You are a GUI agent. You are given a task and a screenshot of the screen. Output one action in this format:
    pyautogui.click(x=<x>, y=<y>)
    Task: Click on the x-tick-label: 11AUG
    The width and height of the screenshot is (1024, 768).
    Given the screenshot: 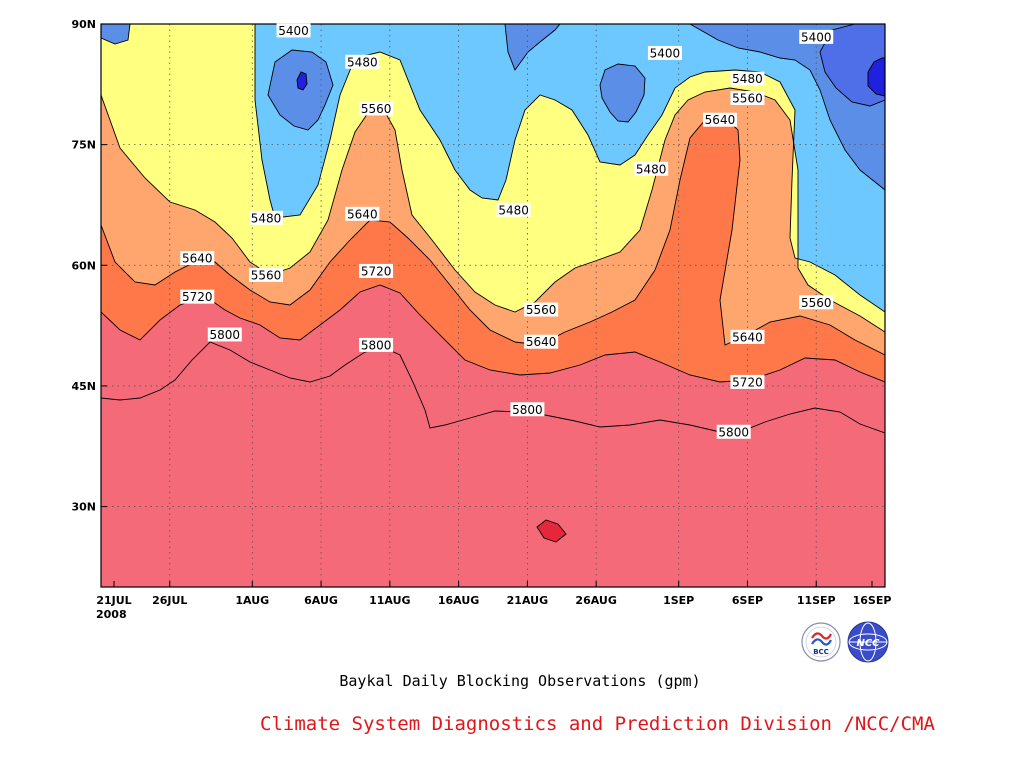 What is the action you would take?
    pyautogui.click(x=389, y=600)
    